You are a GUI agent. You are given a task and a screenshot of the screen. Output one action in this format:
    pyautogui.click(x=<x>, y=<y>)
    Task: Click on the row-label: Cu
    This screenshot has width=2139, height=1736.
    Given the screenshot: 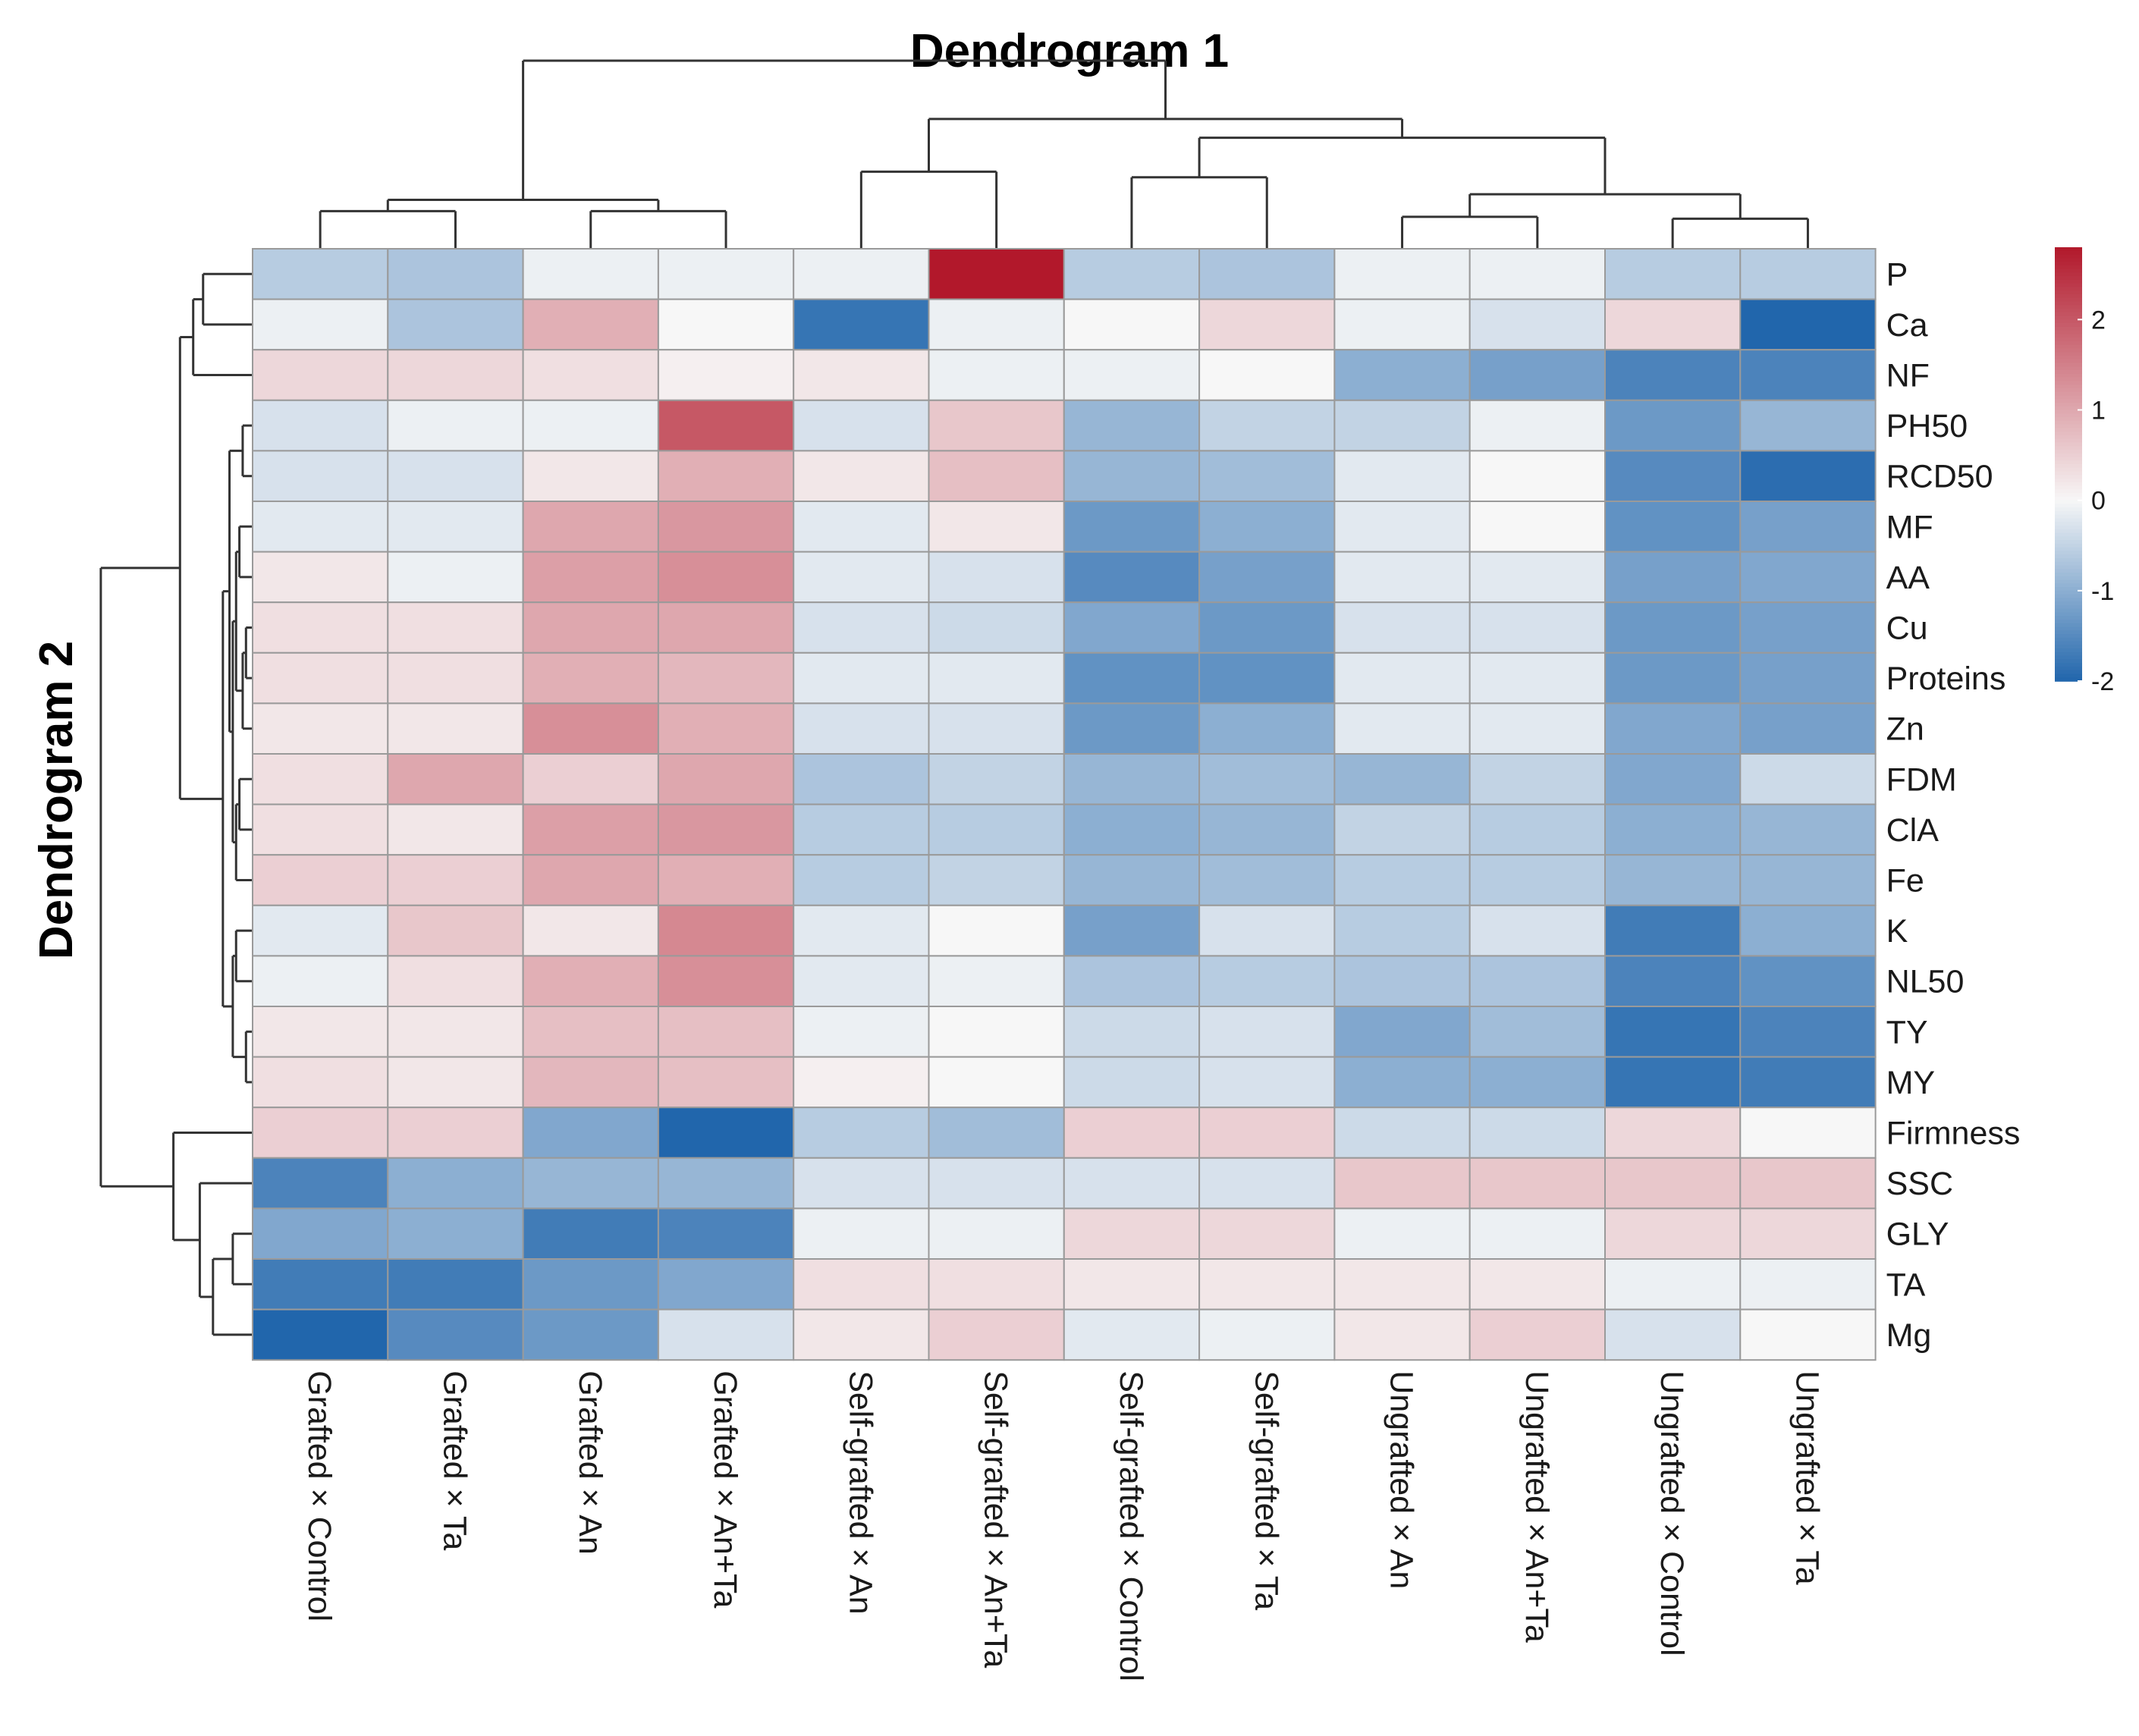 What is the action you would take?
    pyautogui.click(x=1907, y=629)
    